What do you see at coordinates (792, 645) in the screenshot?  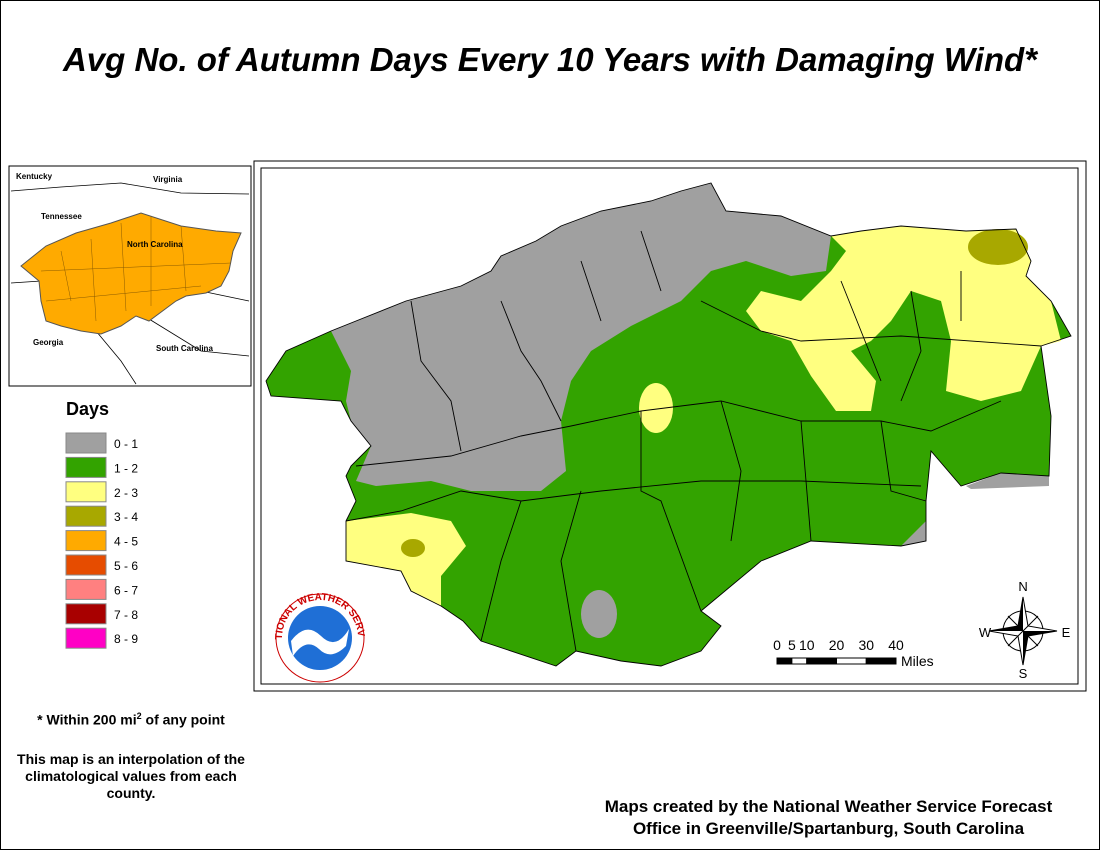 I see `scale-label: 5` at bounding box center [792, 645].